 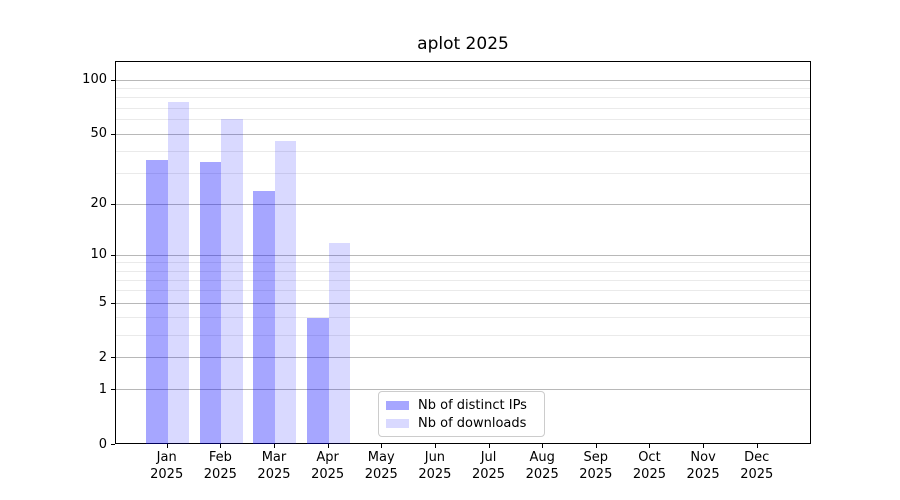 What do you see at coordinates (98, 204) in the screenshot?
I see `y-tick-label: 20` at bounding box center [98, 204].